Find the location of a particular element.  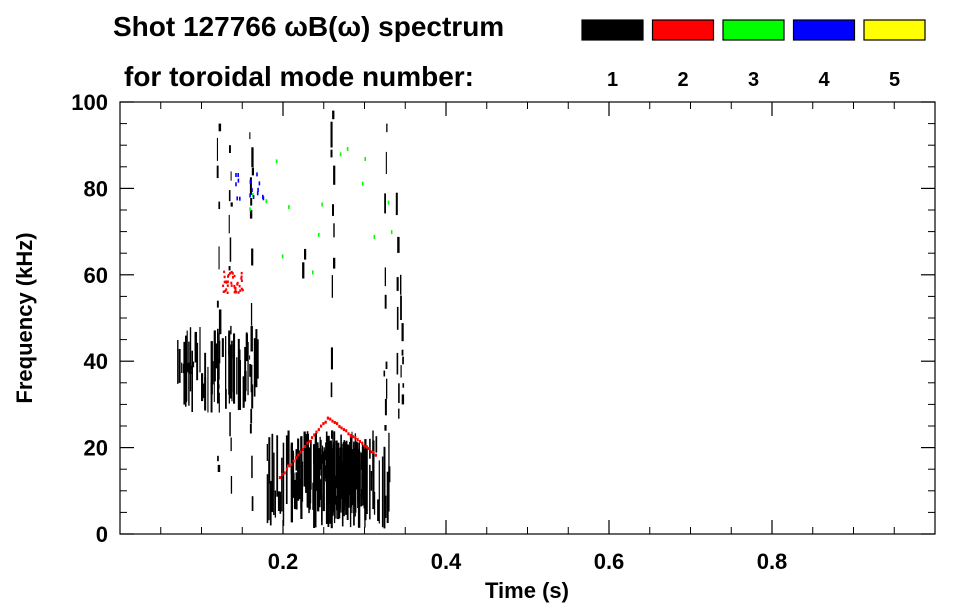

legend-label-mode-1: 1 is located at coordinates (612, 80).